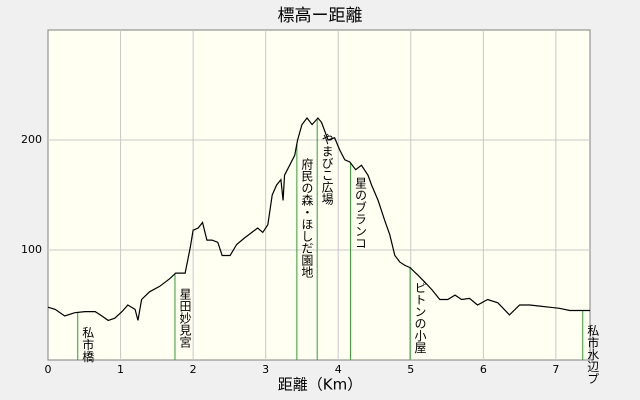 This screenshot has width=640, height=400. Describe the element at coordinates (420, 317) in the screenshot. I see `annotation-label: ピトンの小屋` at that location.